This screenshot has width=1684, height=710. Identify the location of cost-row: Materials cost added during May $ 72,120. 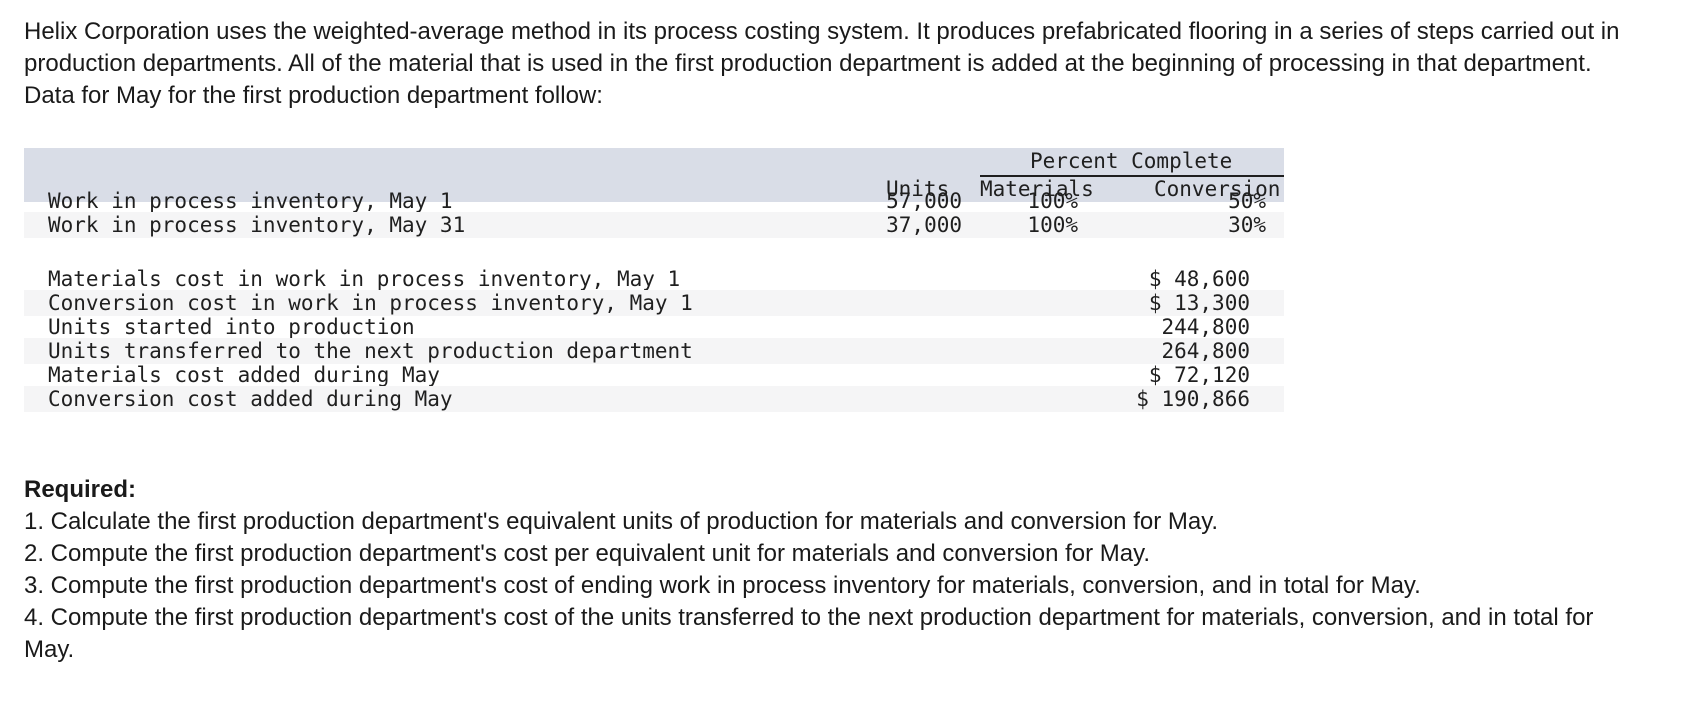
(654, 375).